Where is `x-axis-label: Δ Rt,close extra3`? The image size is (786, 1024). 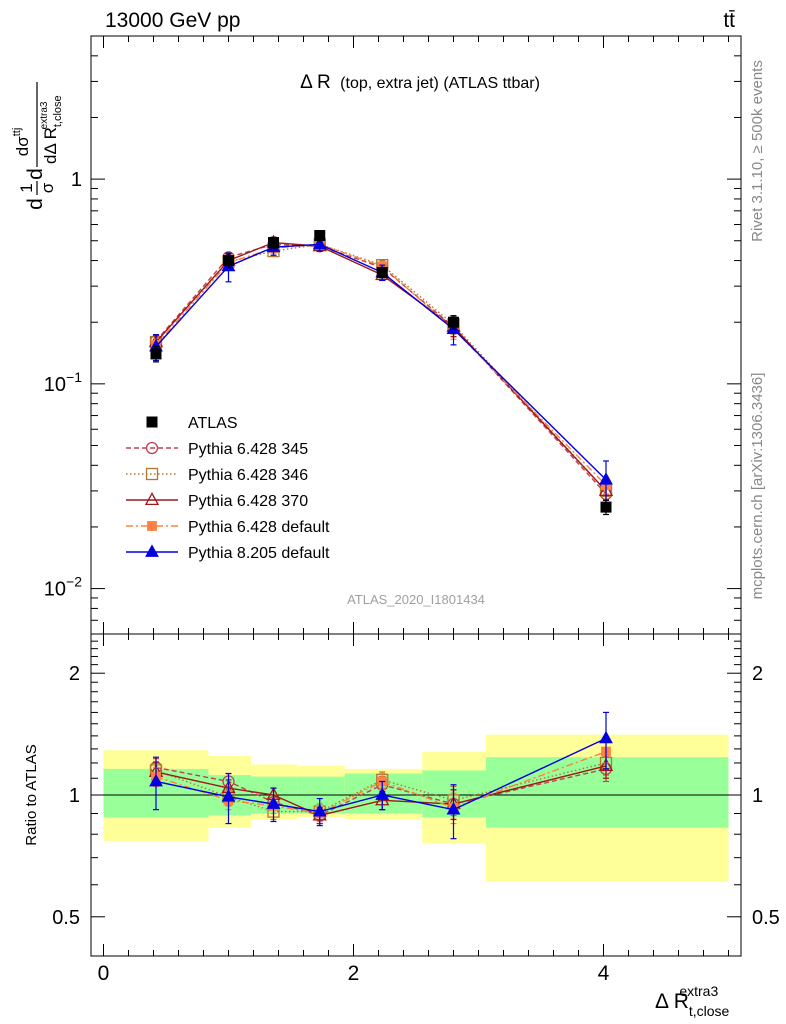
x-axis-label: Δ Rt,close extra3 is located at coordinates (692, 1001).